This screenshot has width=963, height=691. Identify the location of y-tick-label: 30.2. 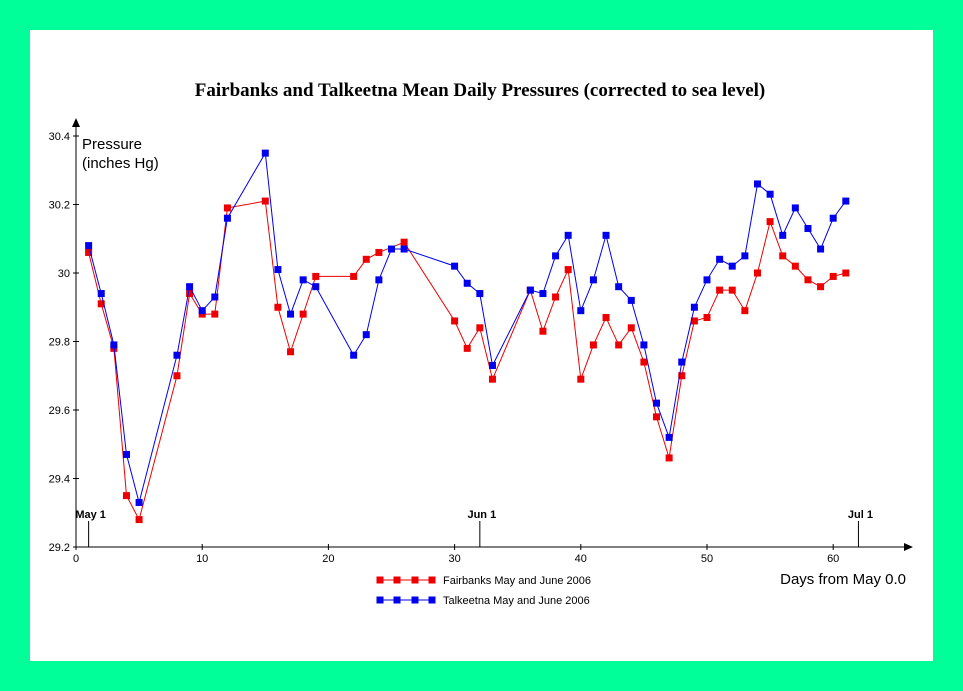
(59, 206).